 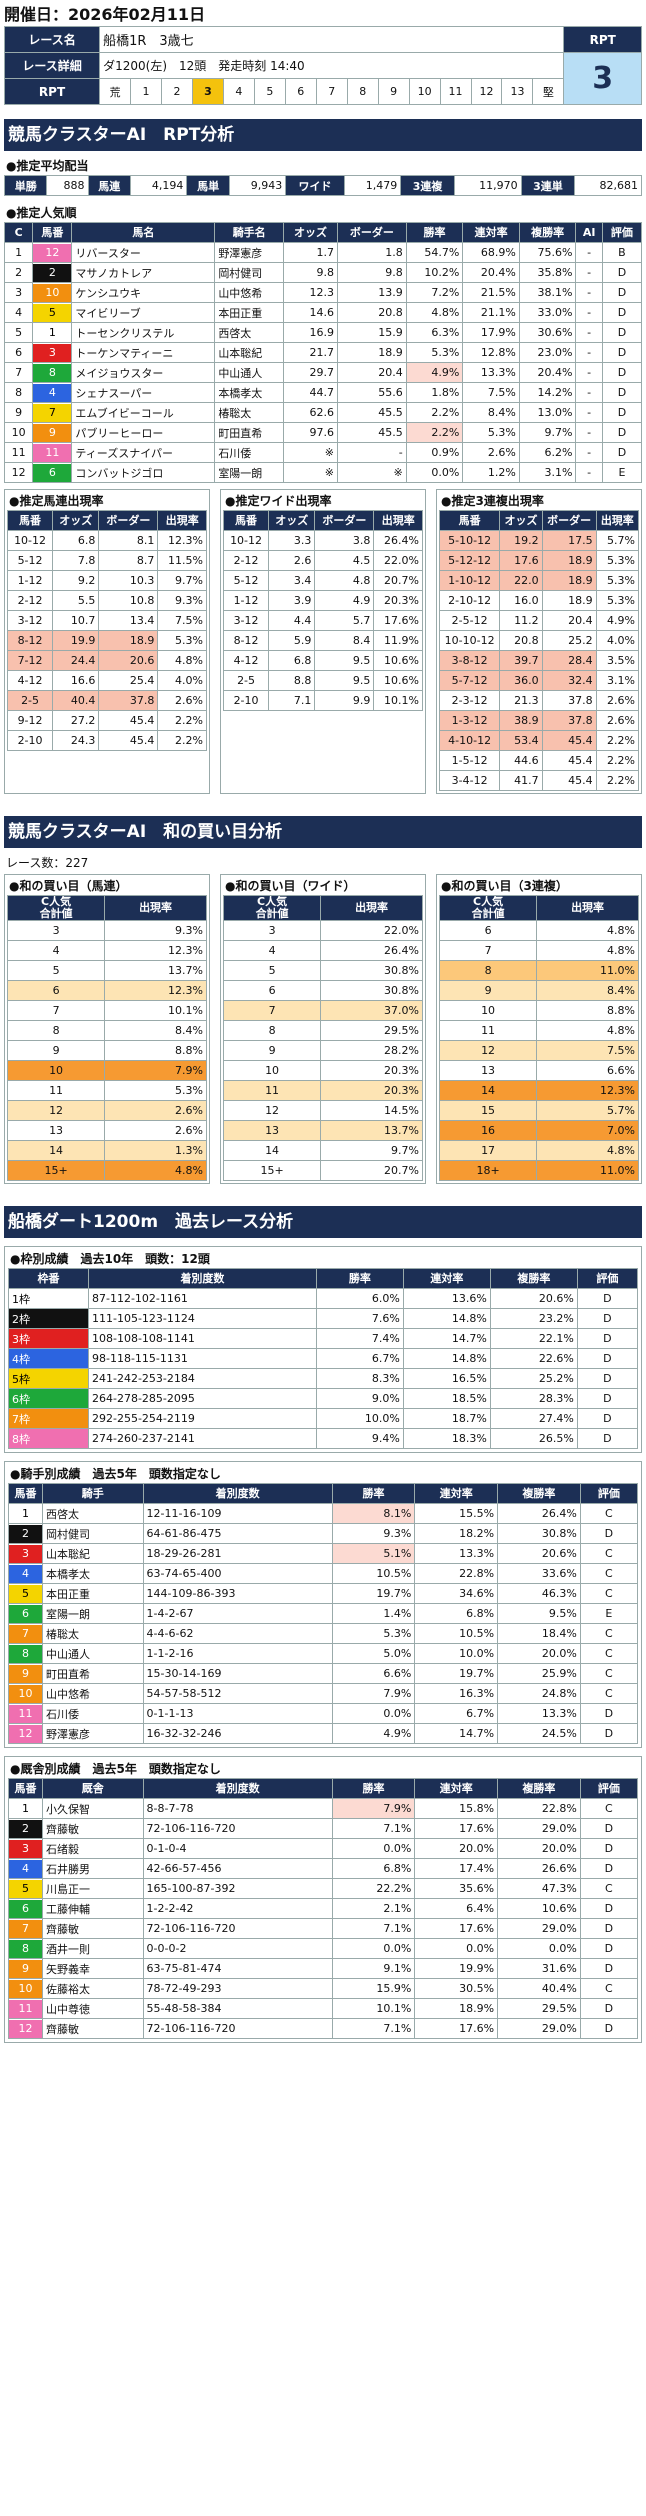 What do you see at coordinates (246, 620) in the screenshot?
I see `combo: 3-12` at bounding box center [246, 620].